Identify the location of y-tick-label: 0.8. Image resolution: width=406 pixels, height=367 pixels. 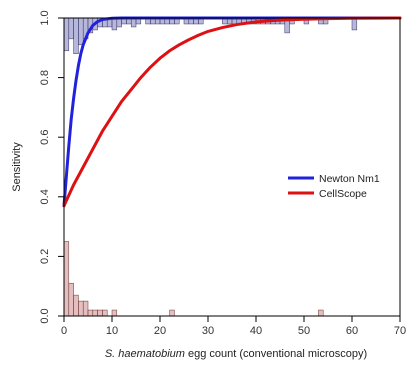
(45, 77).